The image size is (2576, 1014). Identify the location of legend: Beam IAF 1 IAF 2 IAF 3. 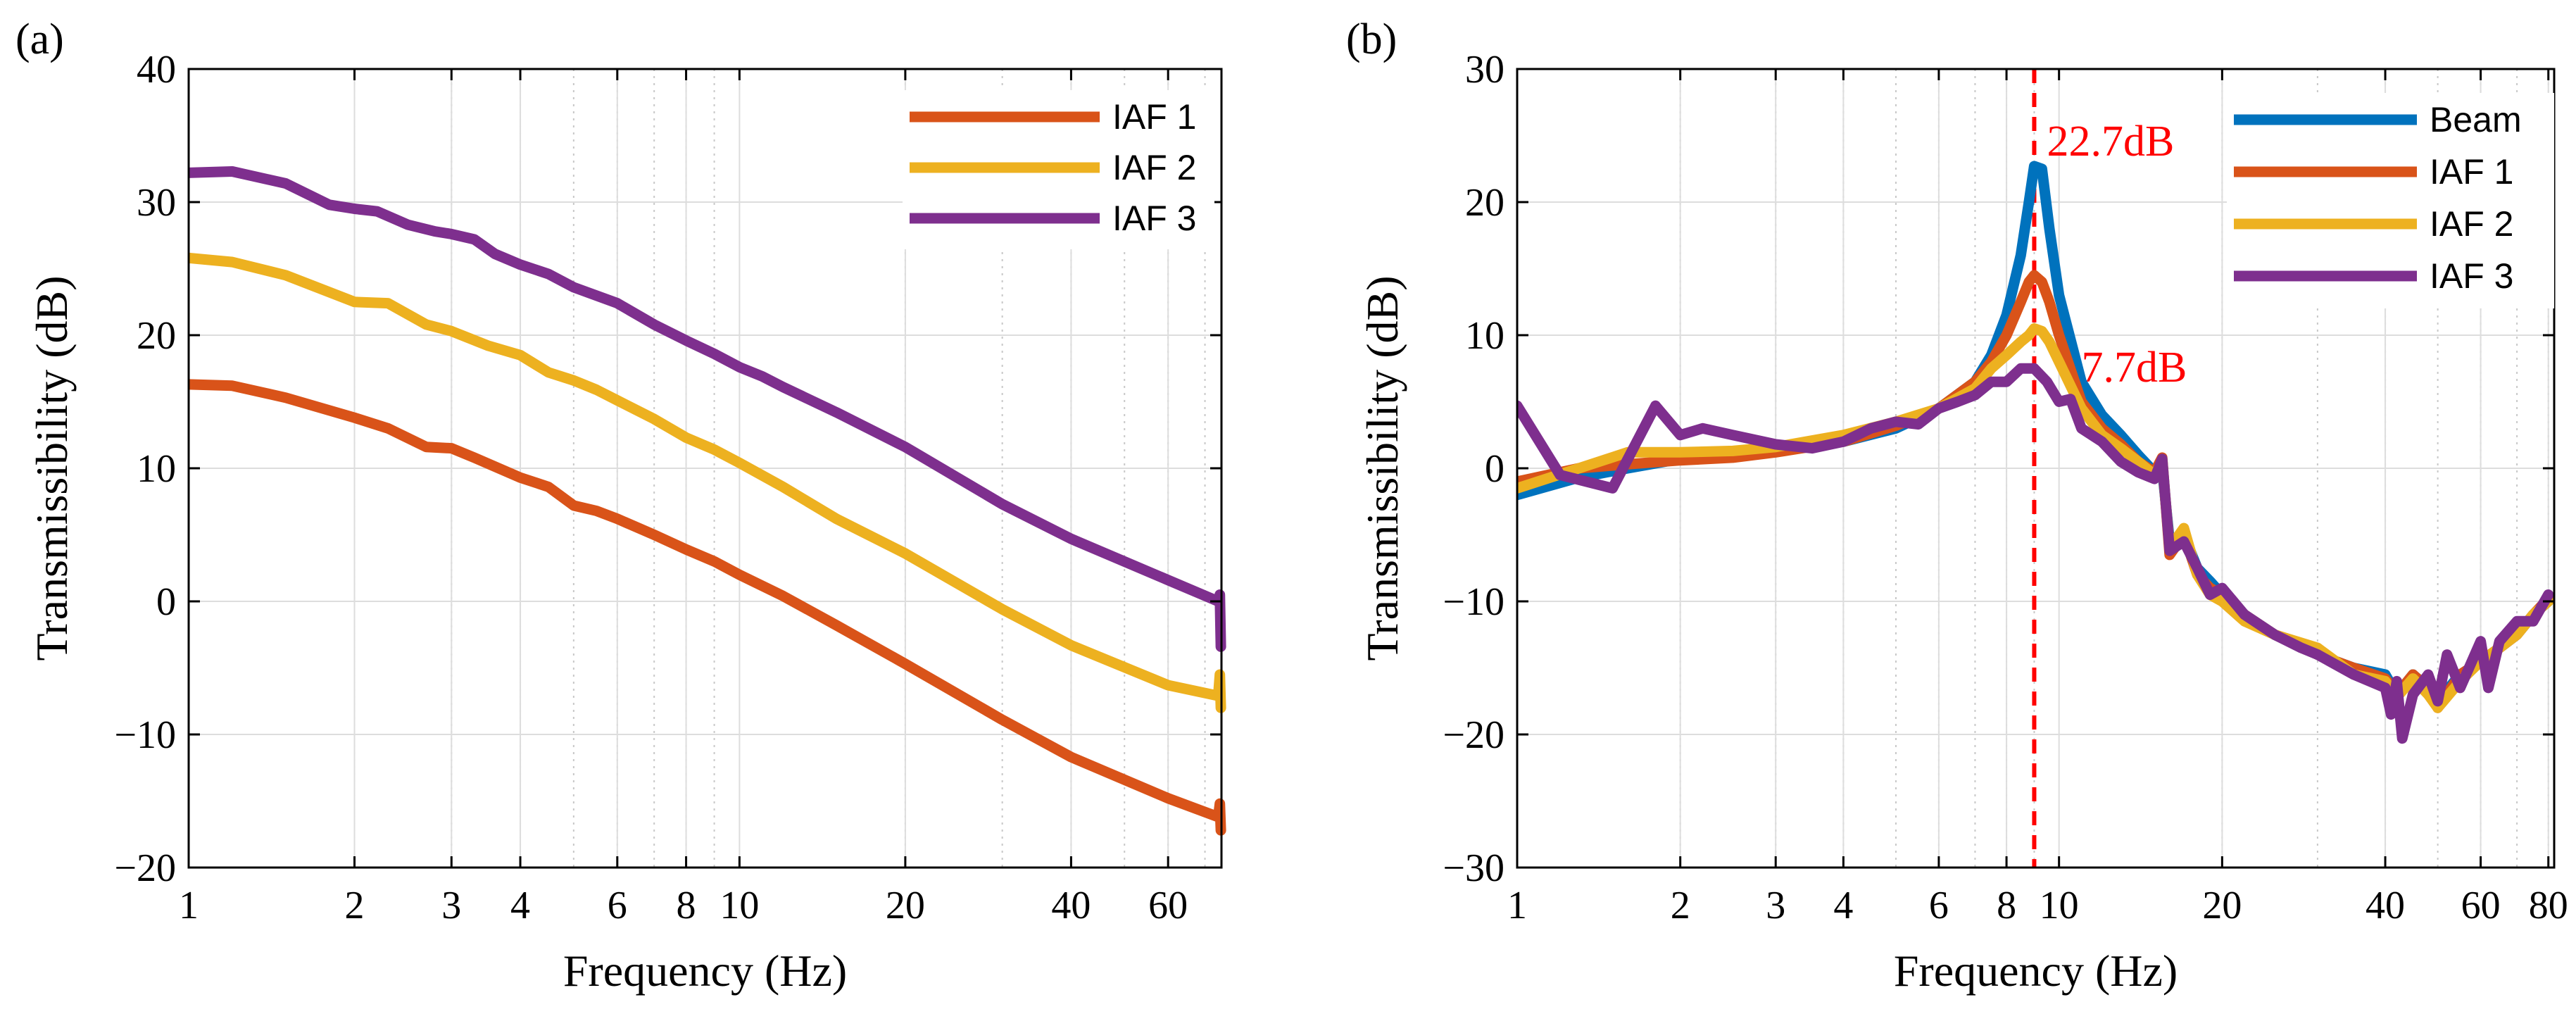
(2390, 200).